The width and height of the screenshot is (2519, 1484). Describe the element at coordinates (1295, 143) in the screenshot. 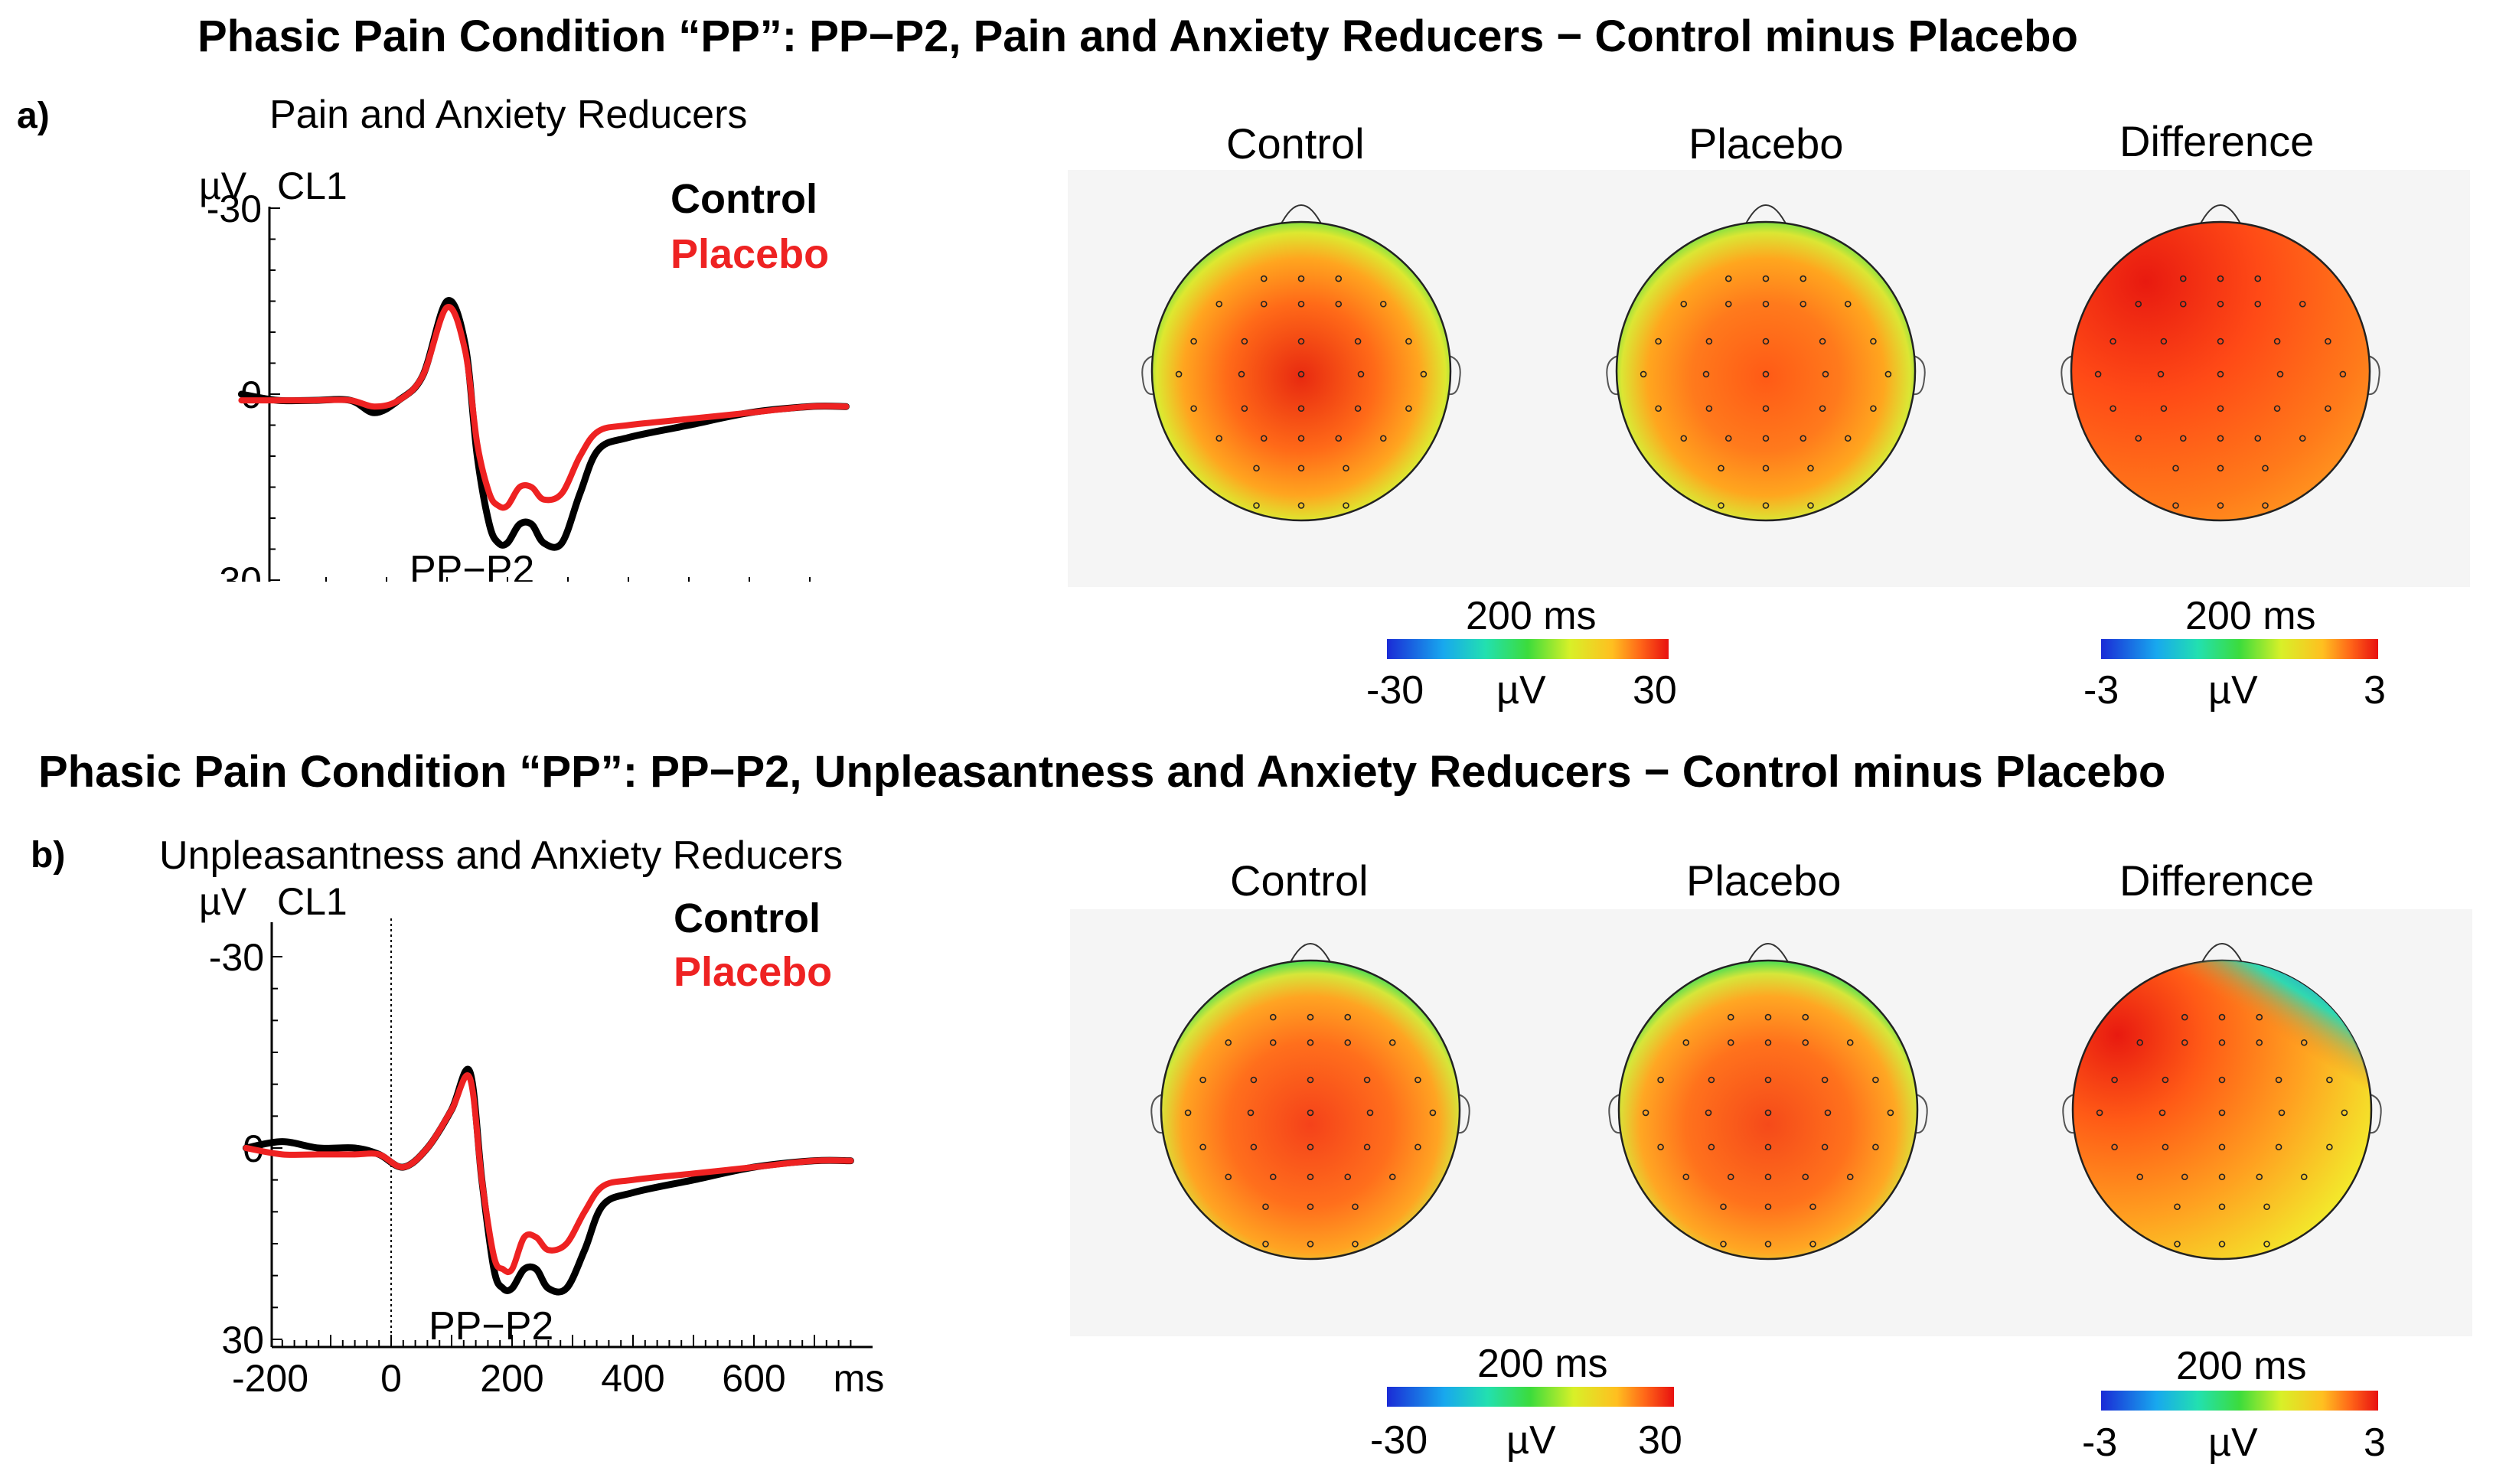

I see `map-label-control-a: Control` at that location.